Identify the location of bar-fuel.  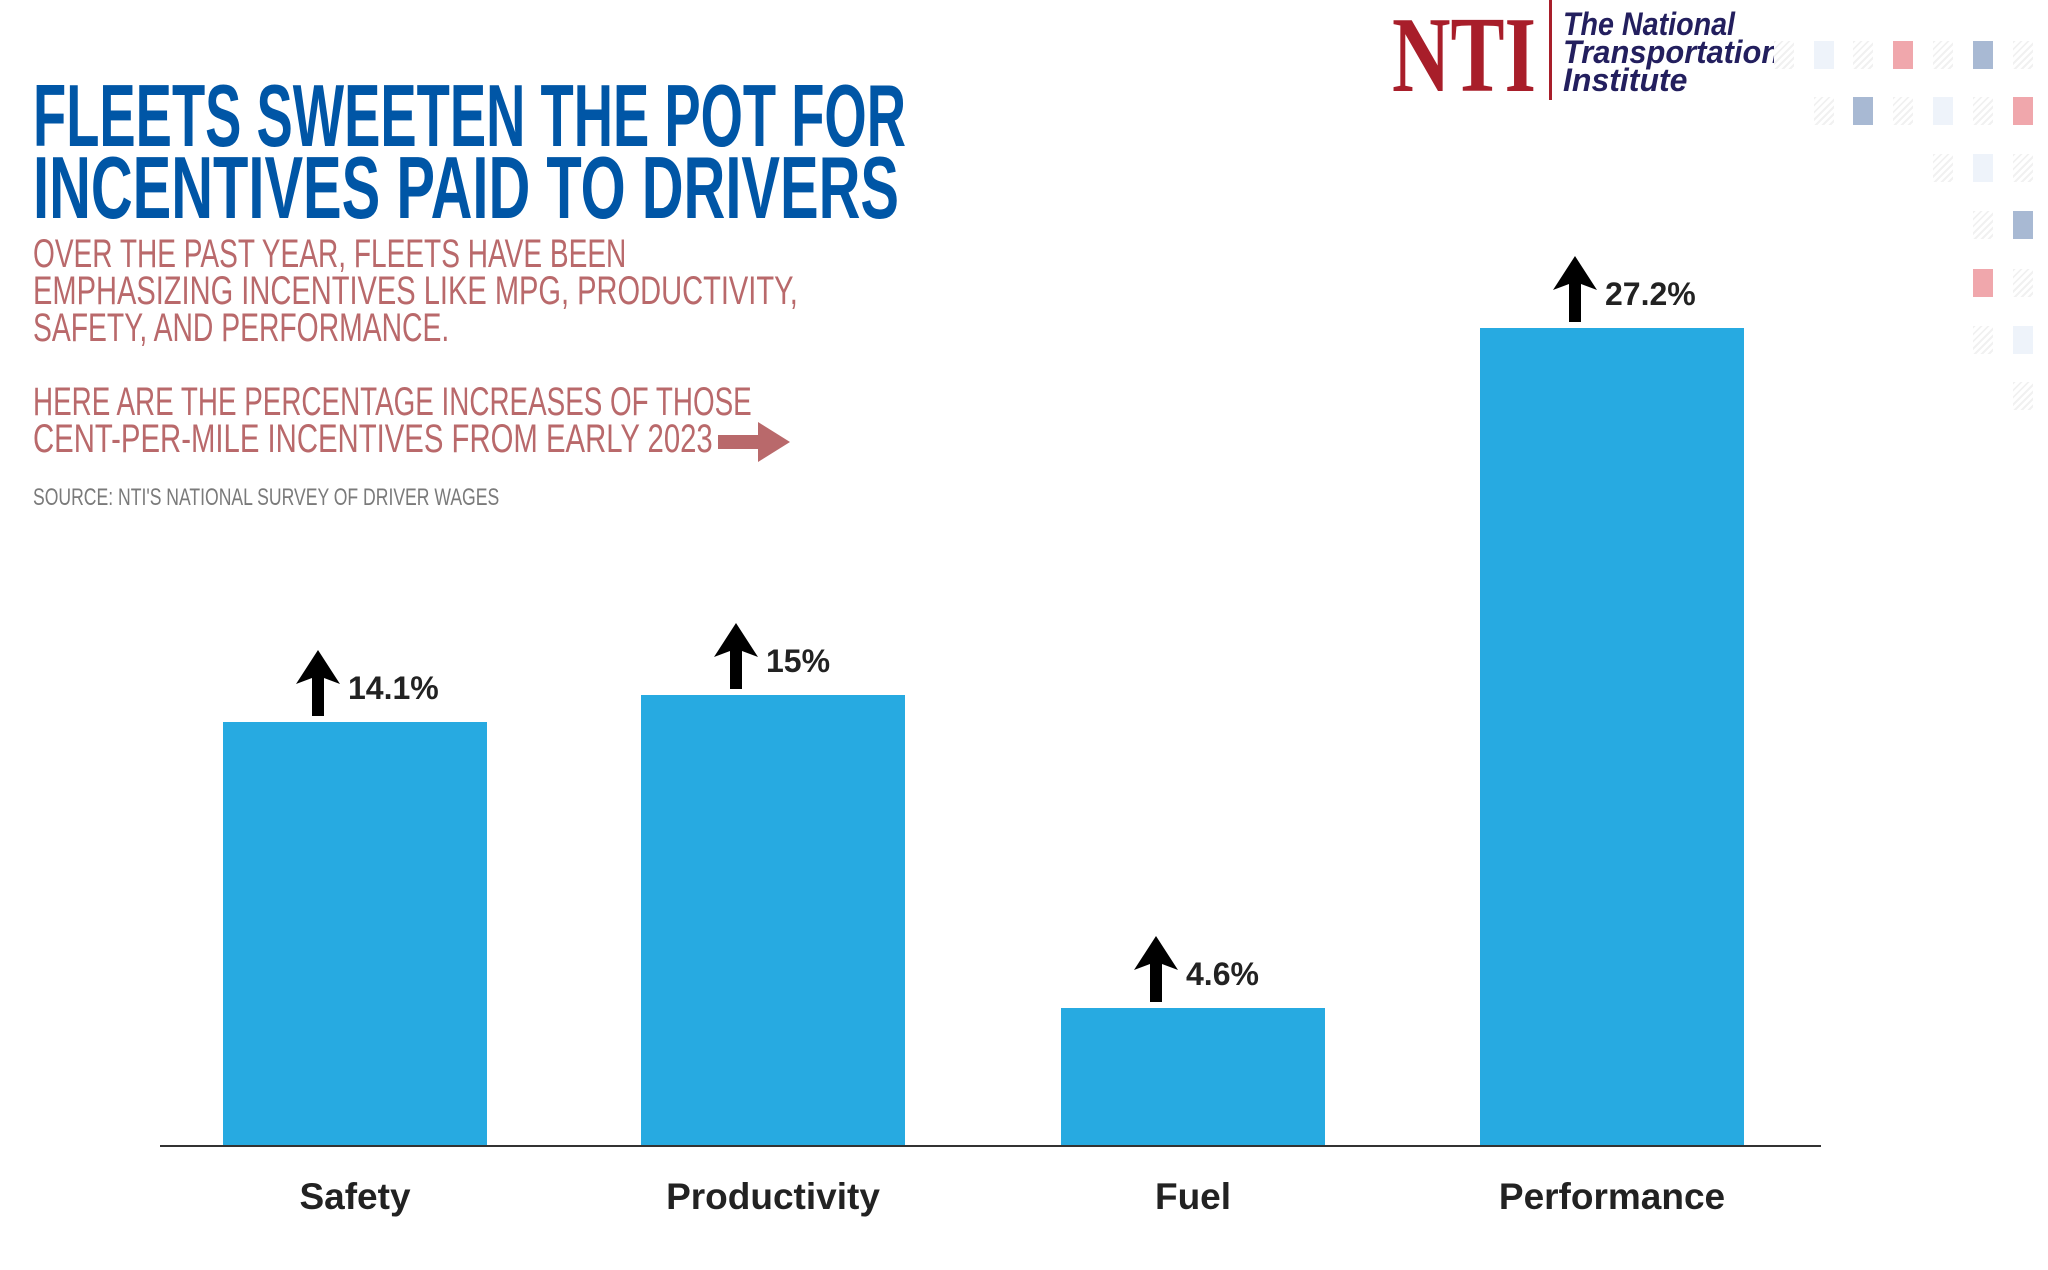
(1193, 1076).